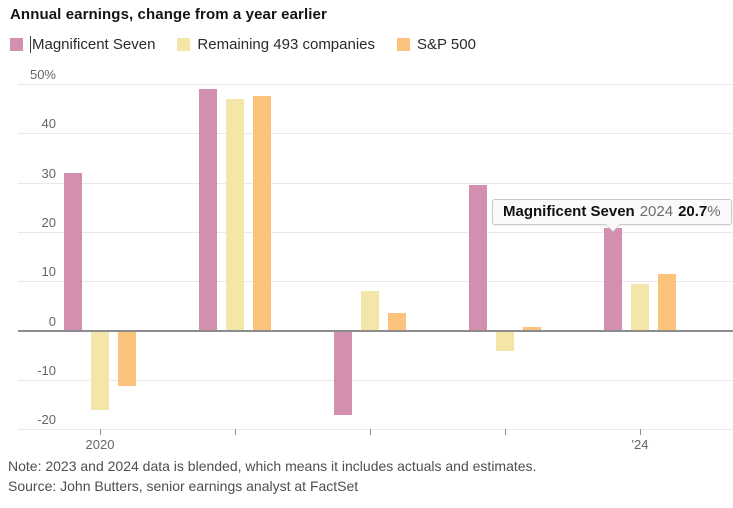 Image resolution: width=733 pixels, height=508 pixels. What do you see at coordinates (505, 341) in the screenshot?
I see `bar-remaining-493-companies-2023` at bounding box center [505, 341].